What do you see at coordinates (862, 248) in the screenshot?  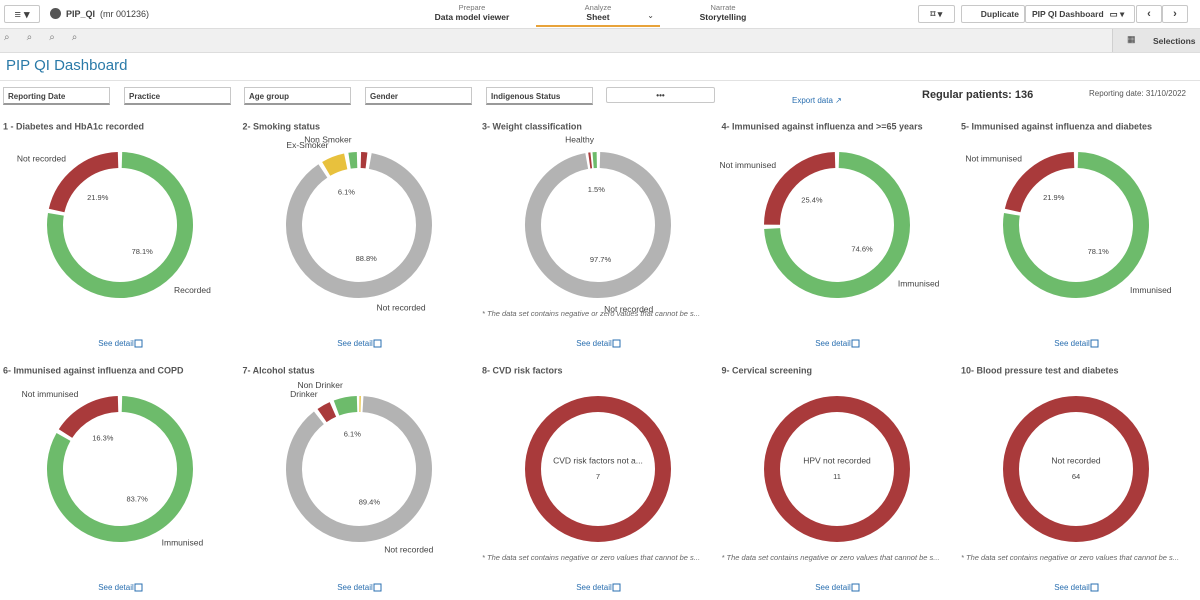 I see `value-label: 74.6%` at bounding box center [862, 248].